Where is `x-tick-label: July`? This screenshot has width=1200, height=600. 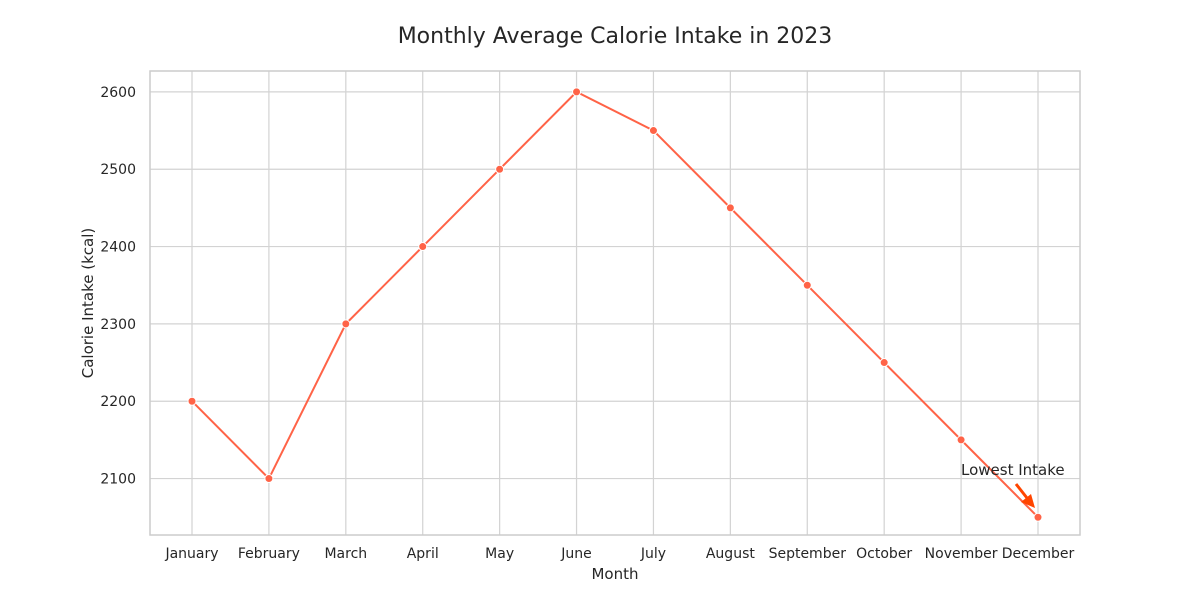 x-tick-label: July is located at coordinates (653, 554).